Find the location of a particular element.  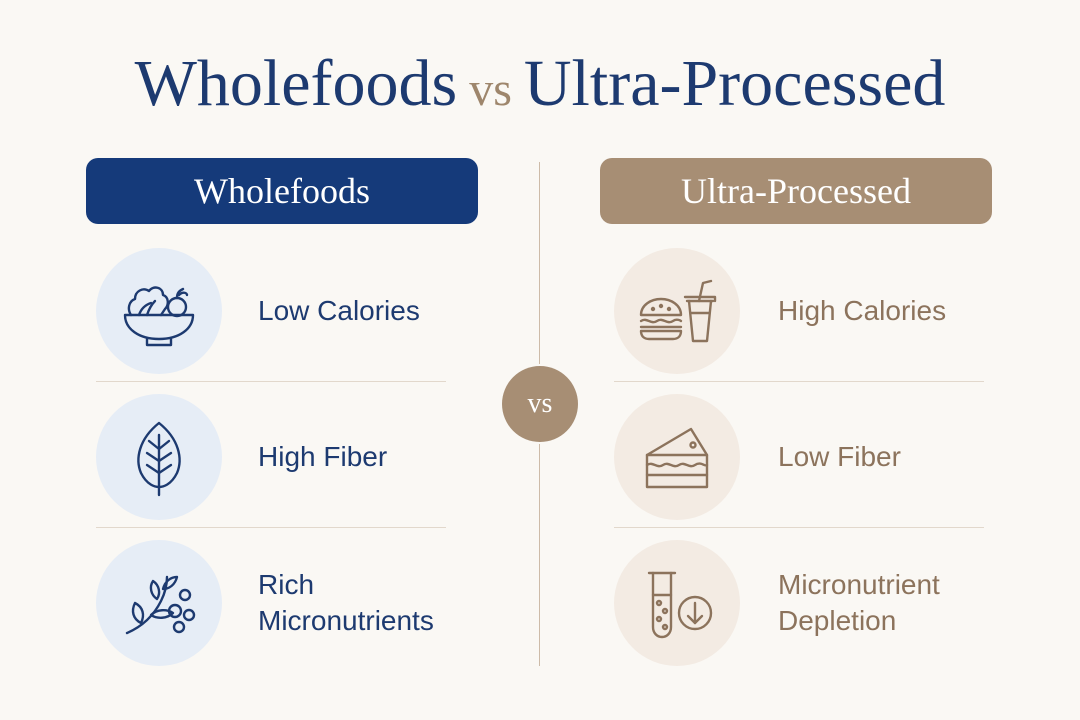

wholefoods-item-high-fiber: High Fiber is located at coordinates (271, 457).